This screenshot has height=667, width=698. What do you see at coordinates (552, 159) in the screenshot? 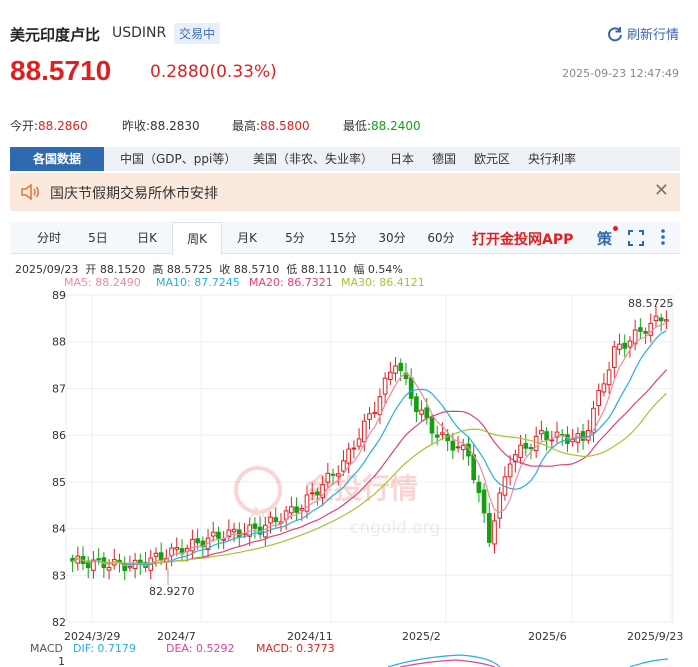
I see `tab-central-bank-rate: 央行利率` at bounding box center [552, 159].